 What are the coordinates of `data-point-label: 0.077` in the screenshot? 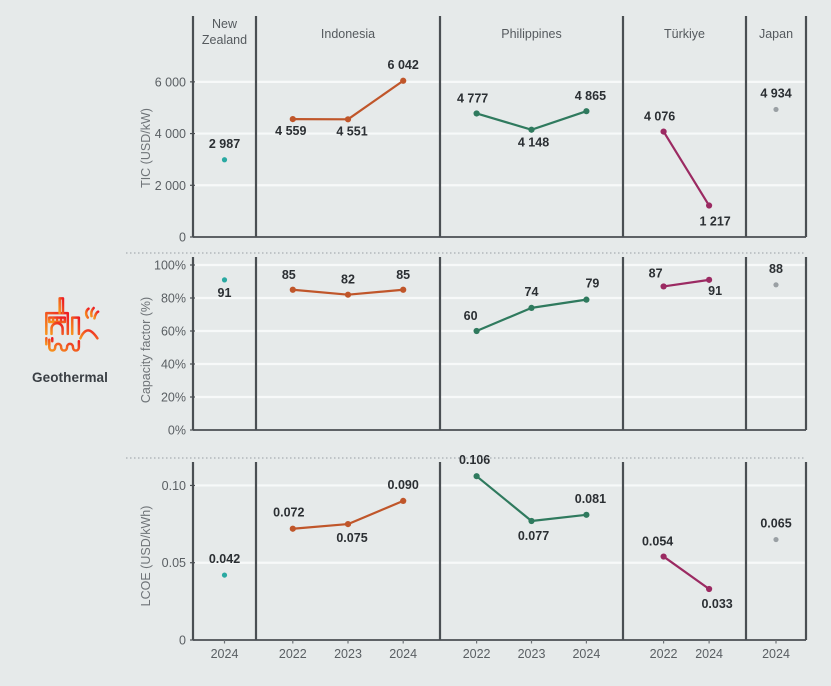 It's located at (533, 536).